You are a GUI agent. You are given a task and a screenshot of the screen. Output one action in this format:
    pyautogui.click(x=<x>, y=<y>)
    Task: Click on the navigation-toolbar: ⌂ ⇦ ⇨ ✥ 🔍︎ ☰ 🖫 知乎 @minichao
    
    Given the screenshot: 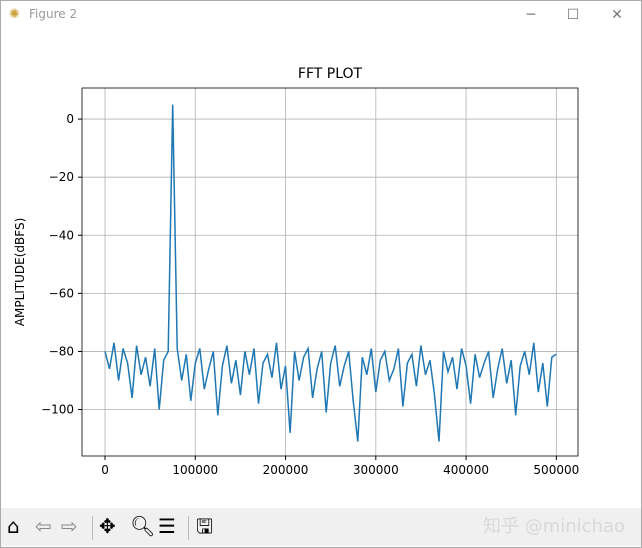 What is the action you would take?
    pyautogui.click(x=321, y=527)
    